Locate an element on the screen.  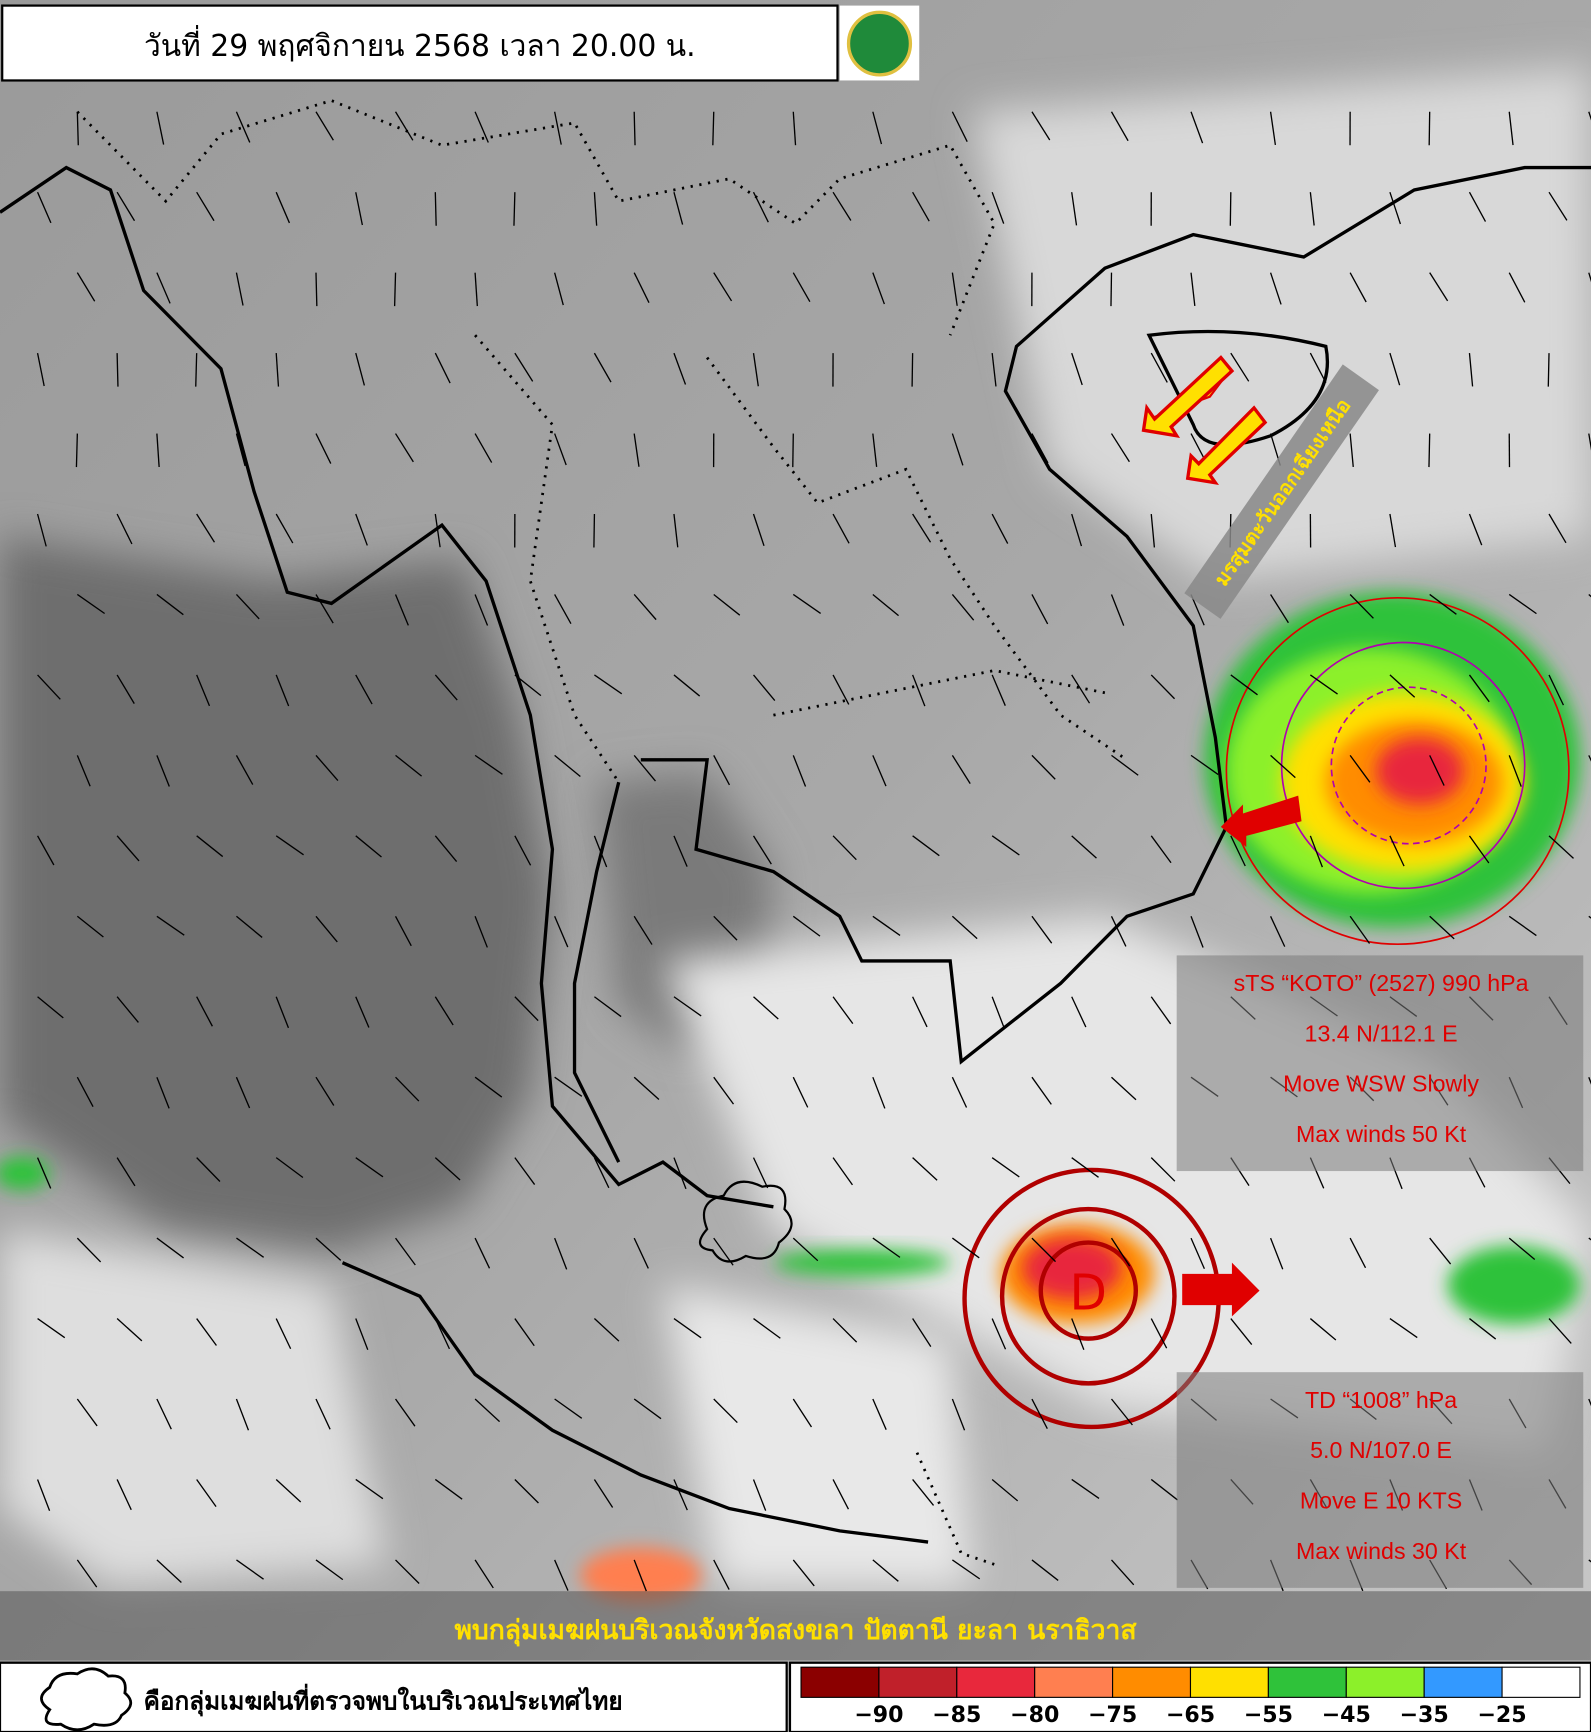
typhoon-clouds is located at coordinates (1392, 769).